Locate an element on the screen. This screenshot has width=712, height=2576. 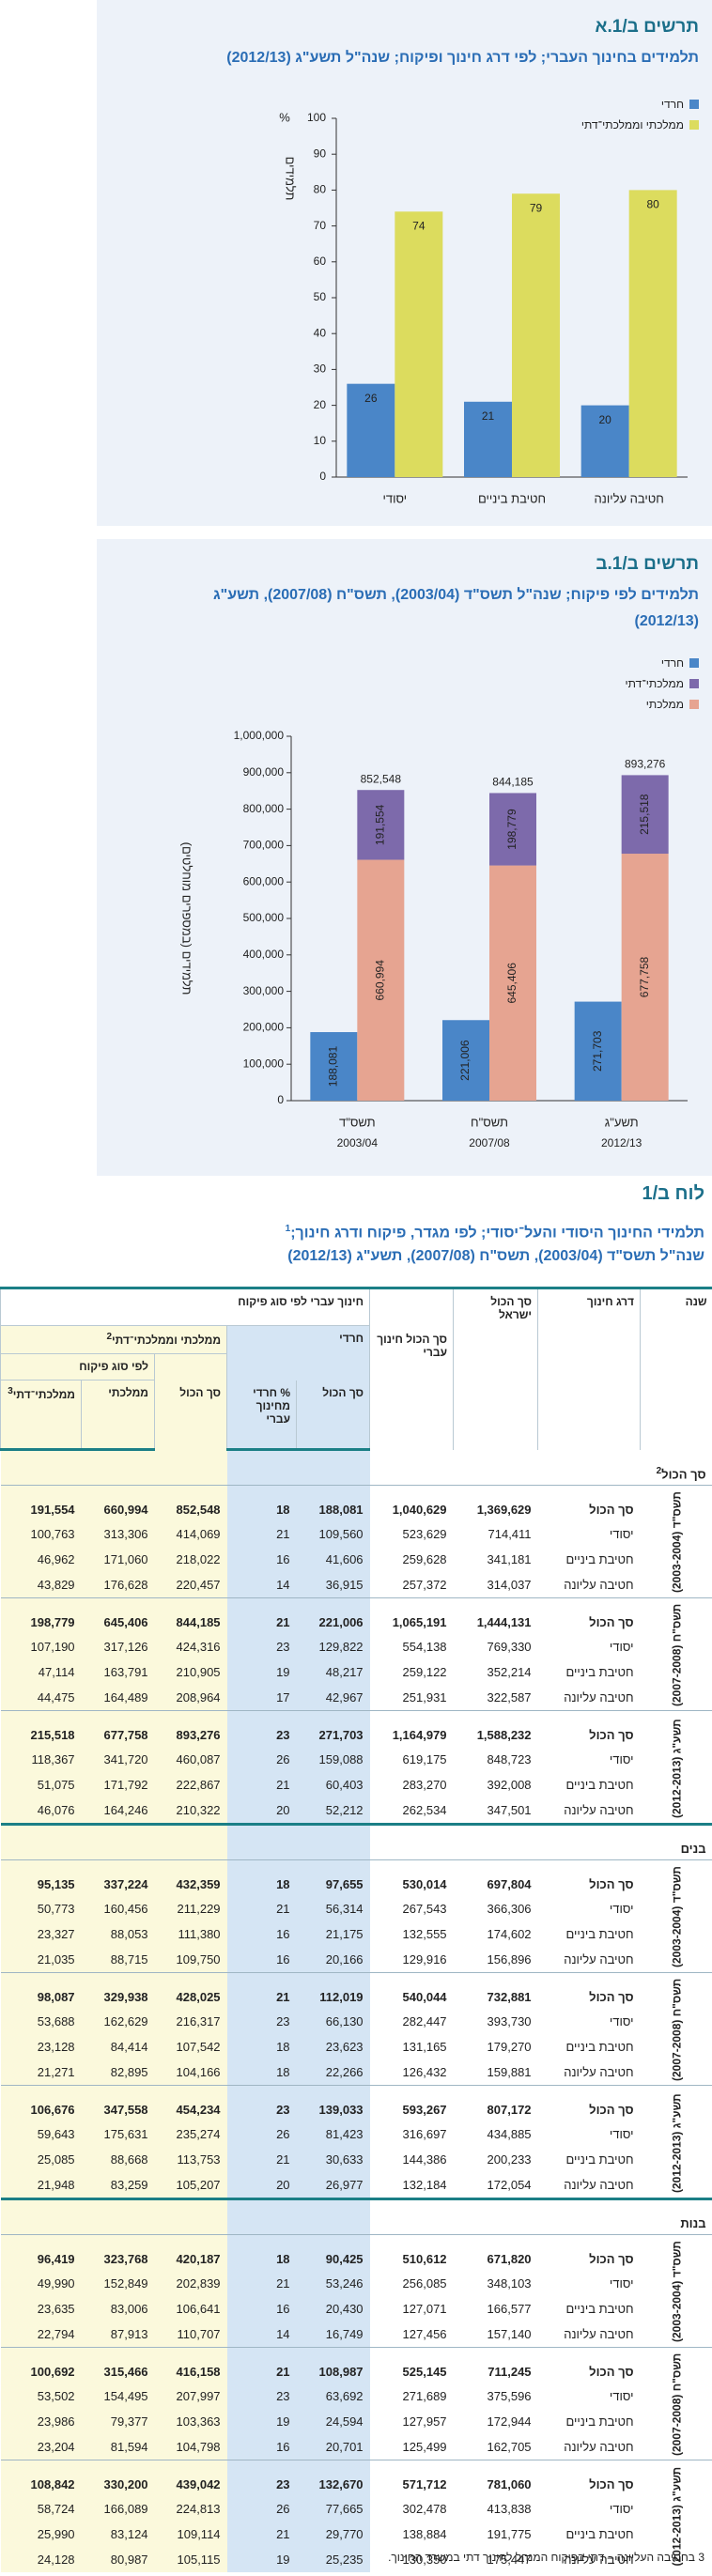
header-cell: ממלכתי וממלכתי־דתי2 is located at coordinates (114, 1339).